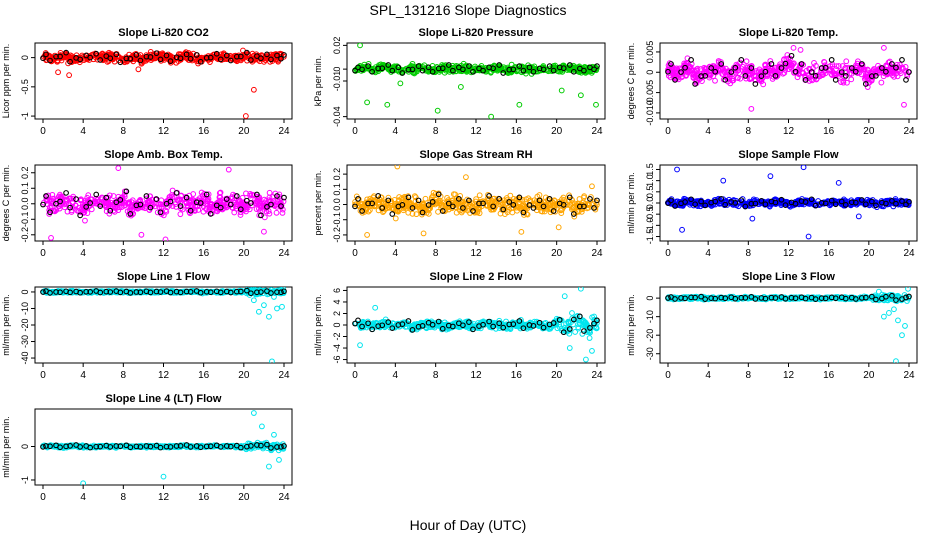 This screenshot has width=936, height=540. What do you see at coordinates (517, 253) in the screenshot?
I see `x-tick-label: 16` at bounding box center [517, 253].